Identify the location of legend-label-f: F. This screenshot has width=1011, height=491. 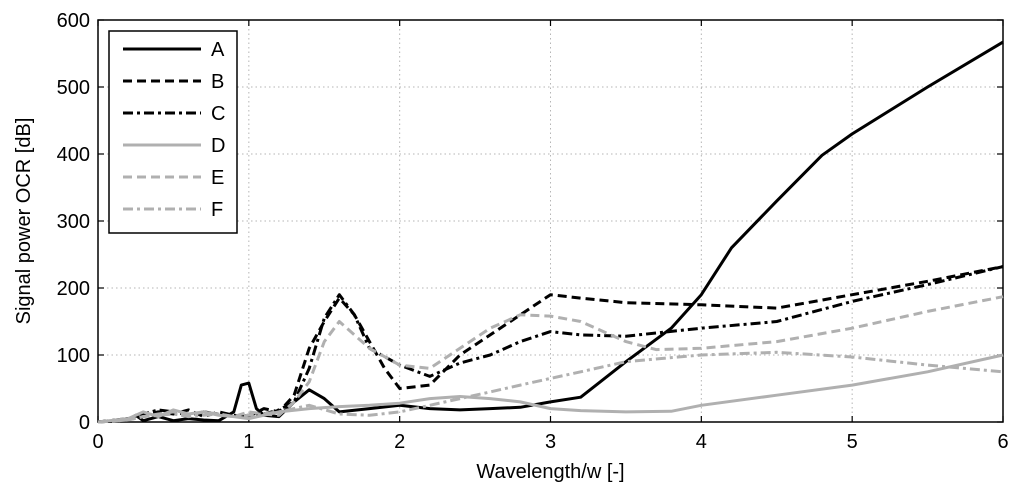
(217, 210).